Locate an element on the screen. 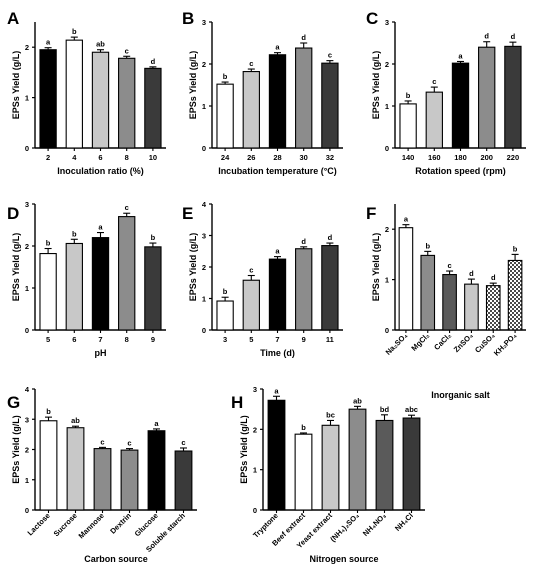  significance-letter-a-2: b is located at coordinates (74, 31).